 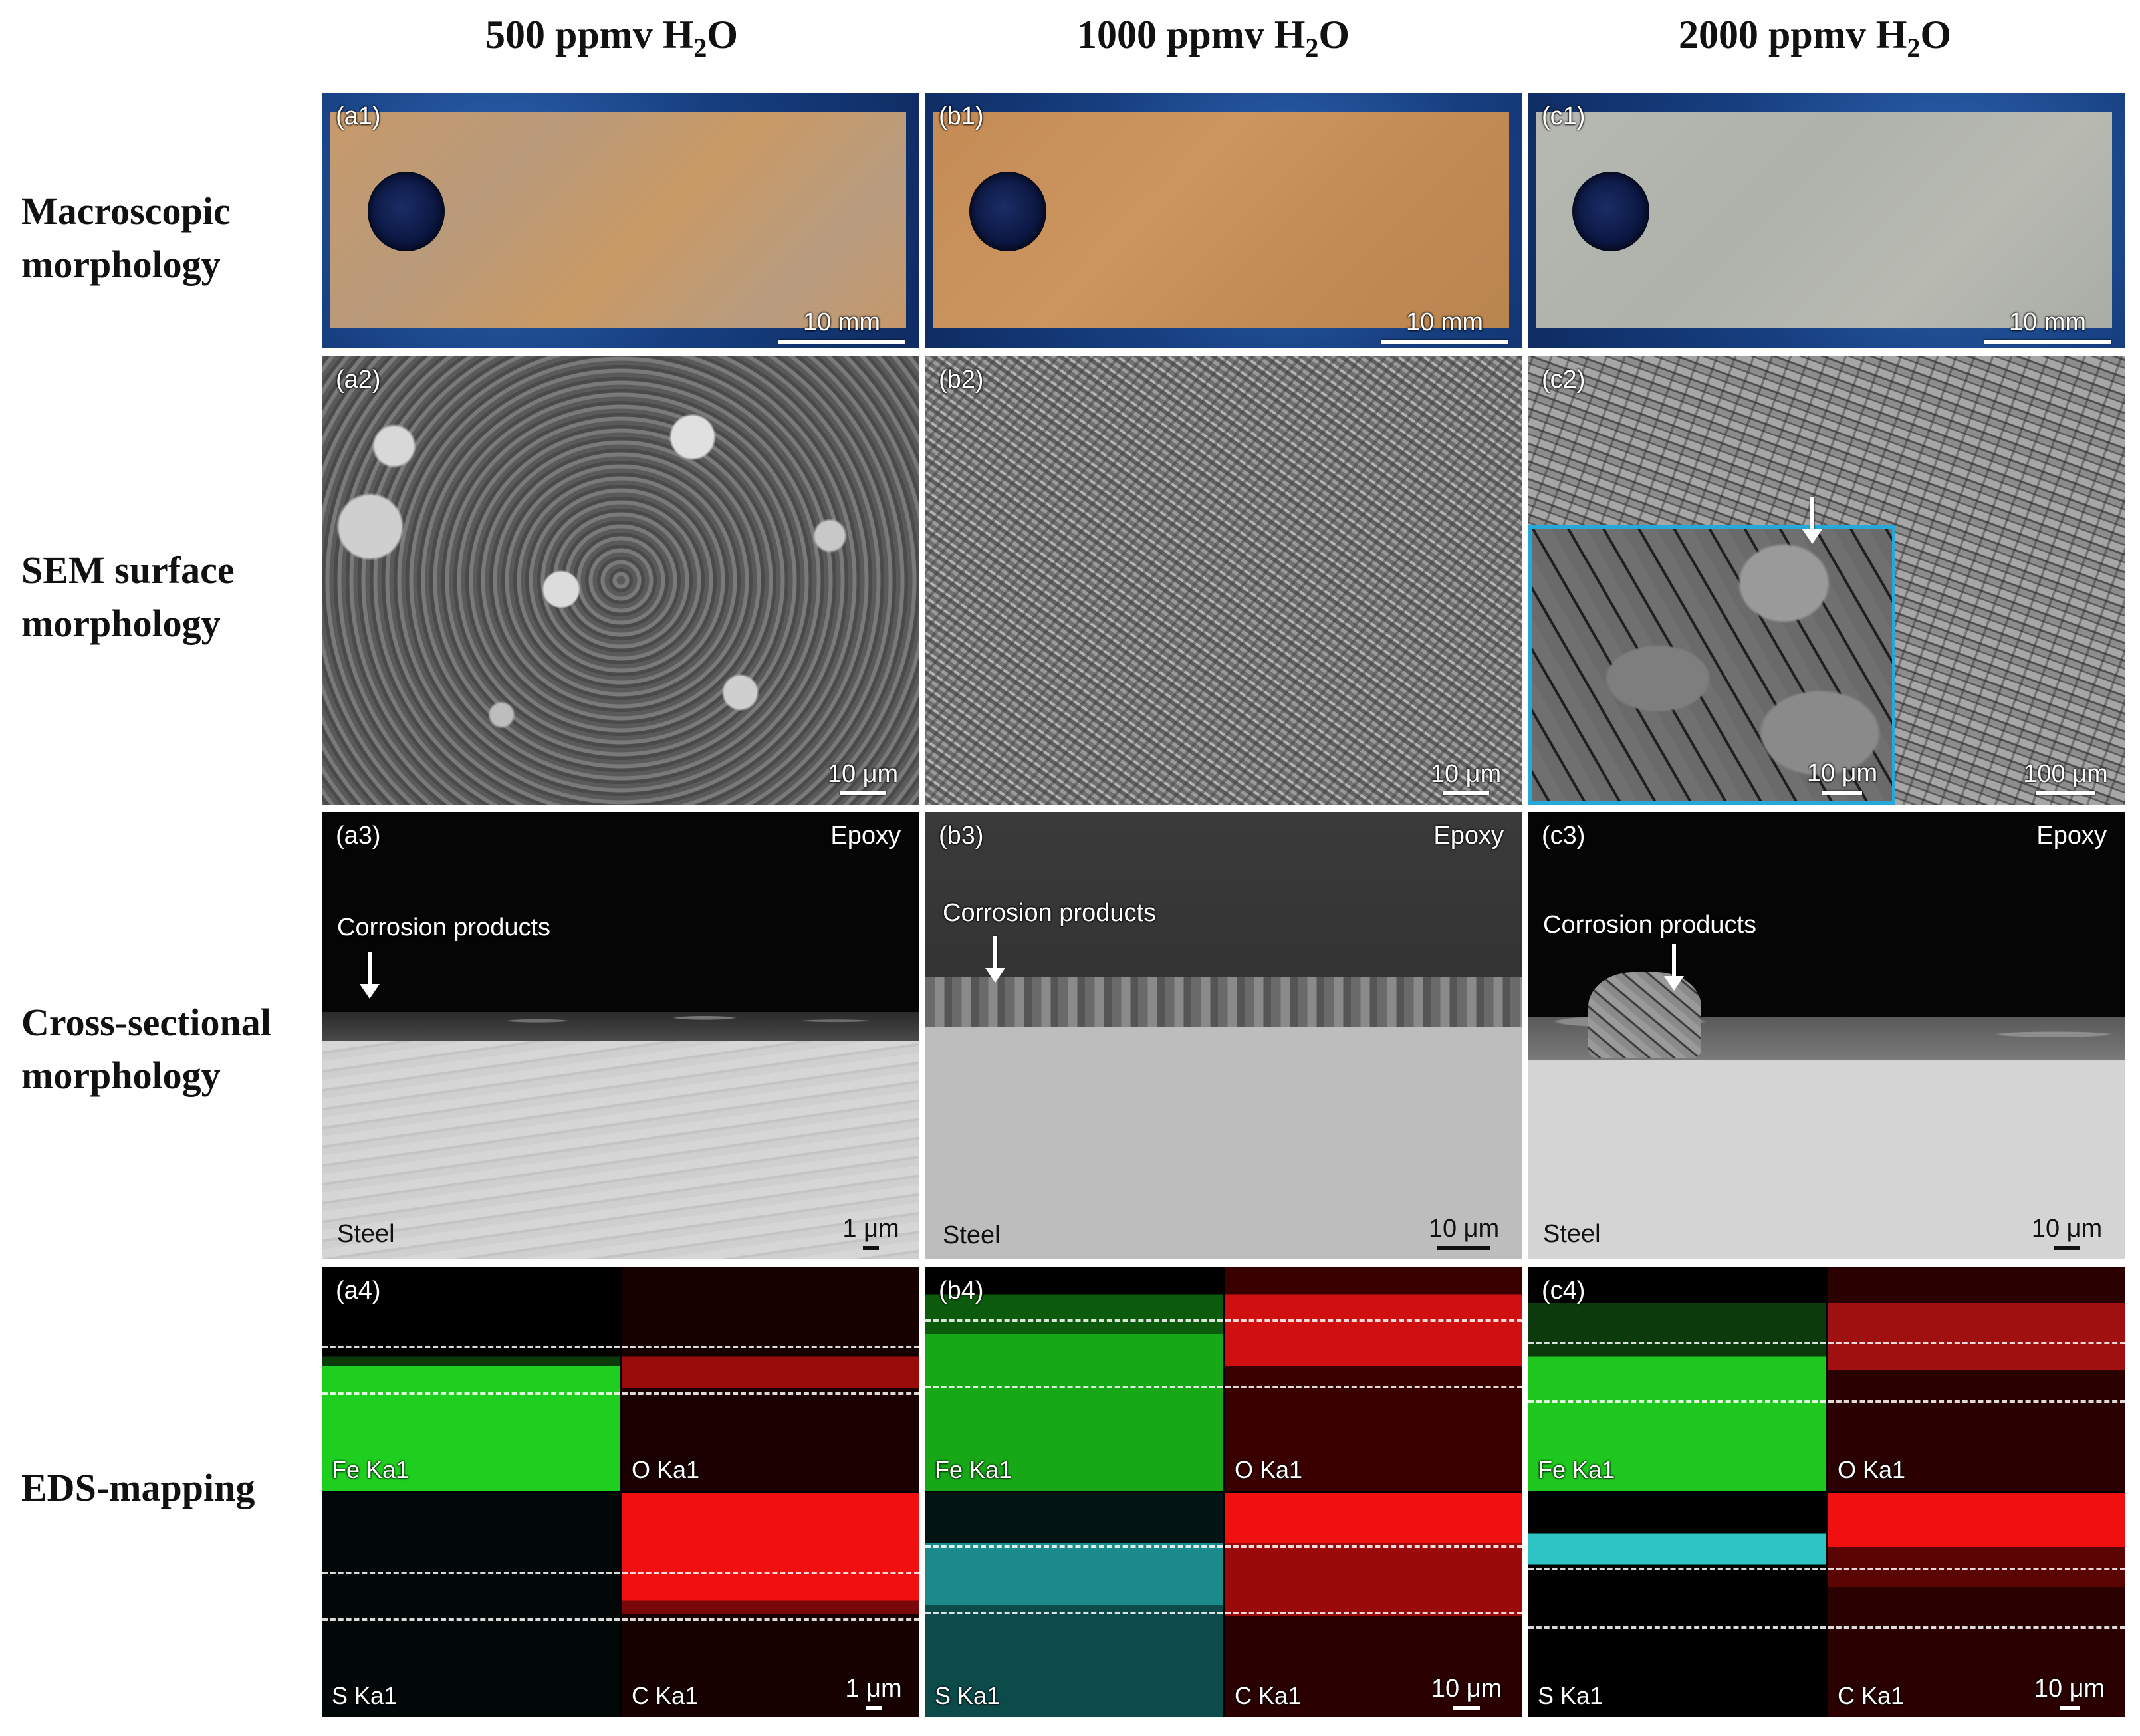 I want to click on sem-inset: 10 μm, so click(x=1712, y=665).